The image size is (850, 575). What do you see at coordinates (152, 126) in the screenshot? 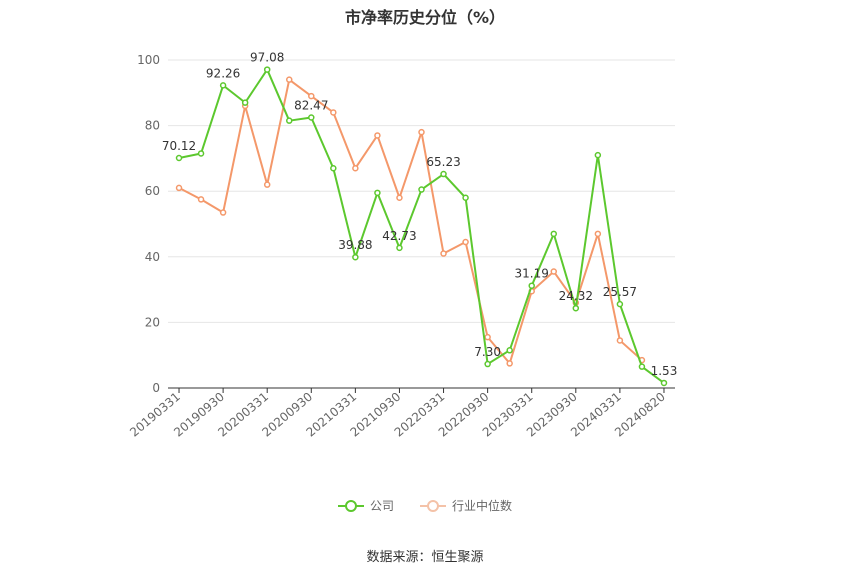
I see `y-tick-label: 80` at bounding box center [152, 126].